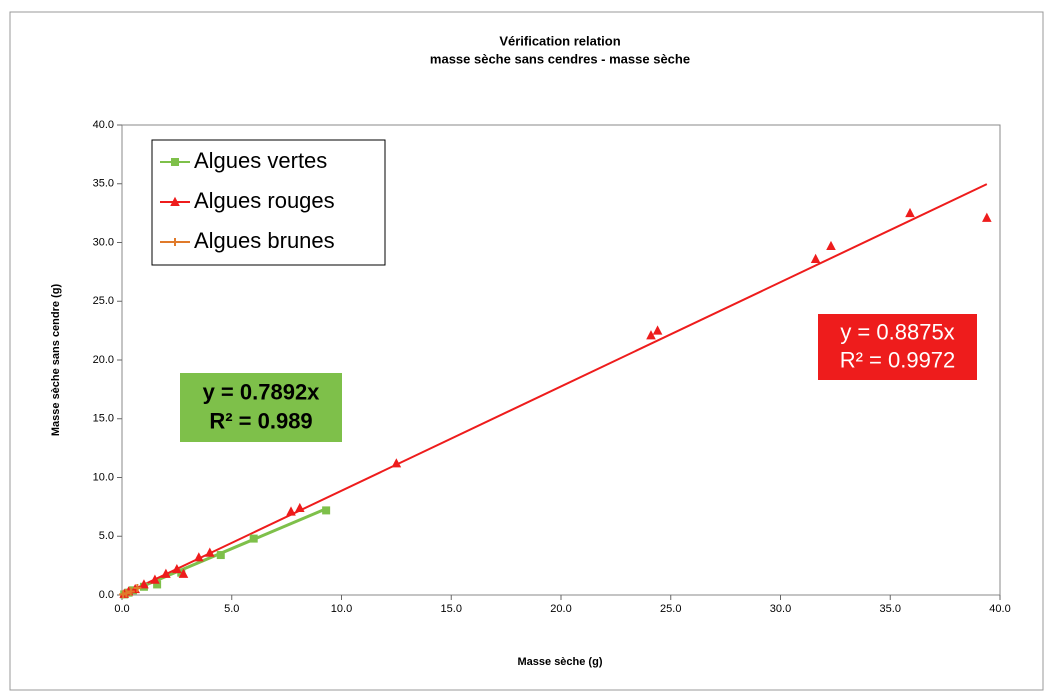 This screenshot has height=697, width=1054. What do you see at coordinates (106, 595) in the screenshot?
I see `y-tick-label: 0.0` at bounding box center [106, 595].